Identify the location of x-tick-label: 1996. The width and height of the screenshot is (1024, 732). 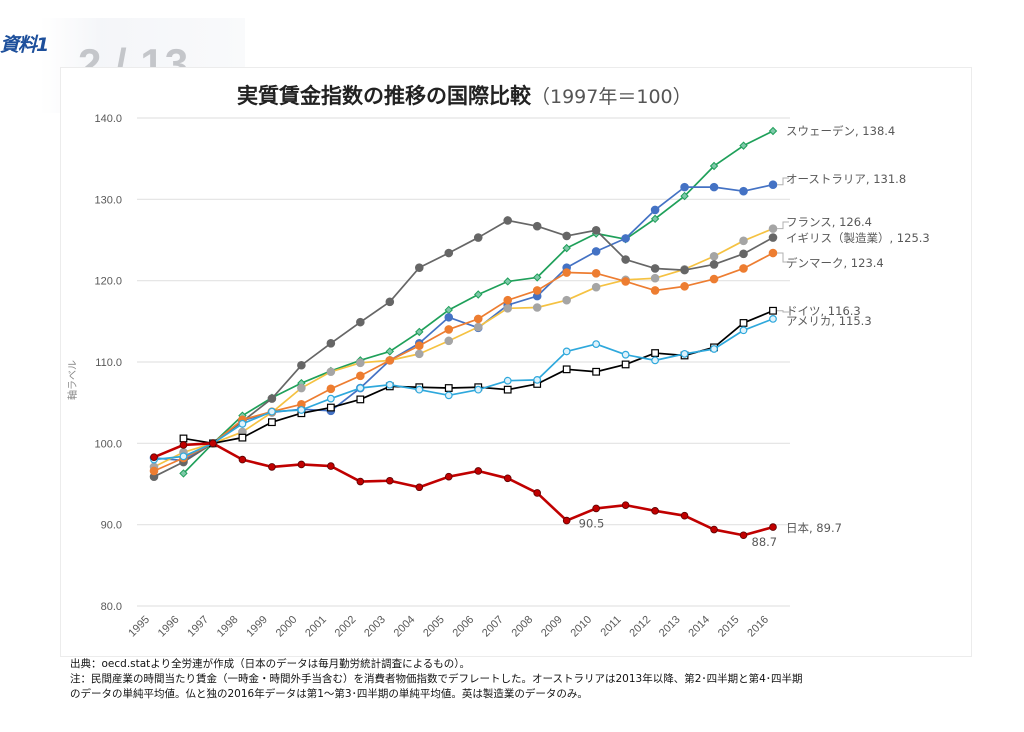
(169, 627).